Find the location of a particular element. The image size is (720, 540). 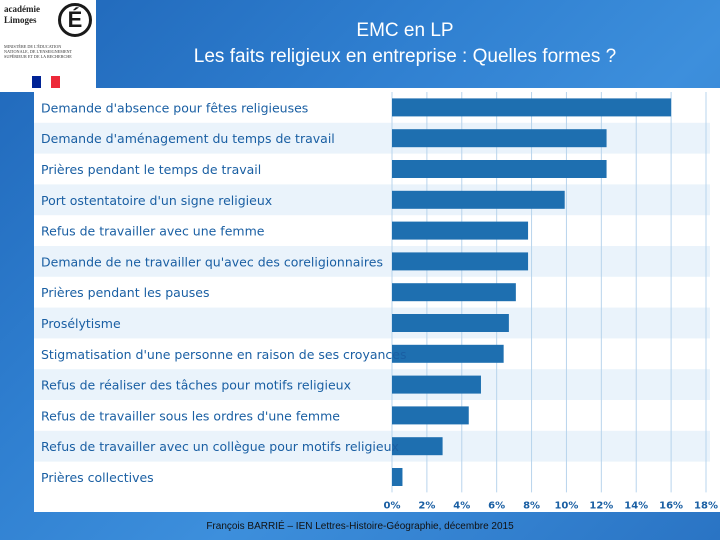

x-tick-label: 0% is located at coordinates (392, 505).